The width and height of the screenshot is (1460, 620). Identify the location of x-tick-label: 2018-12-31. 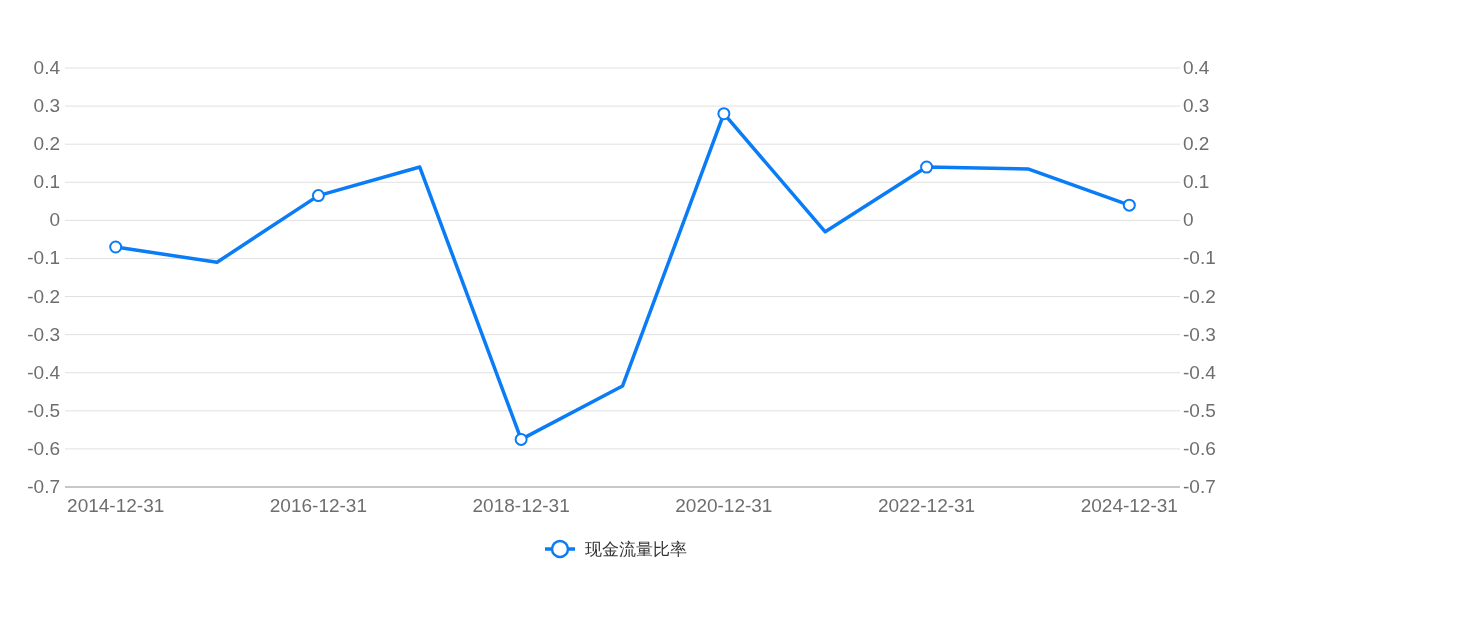
(521, 505).